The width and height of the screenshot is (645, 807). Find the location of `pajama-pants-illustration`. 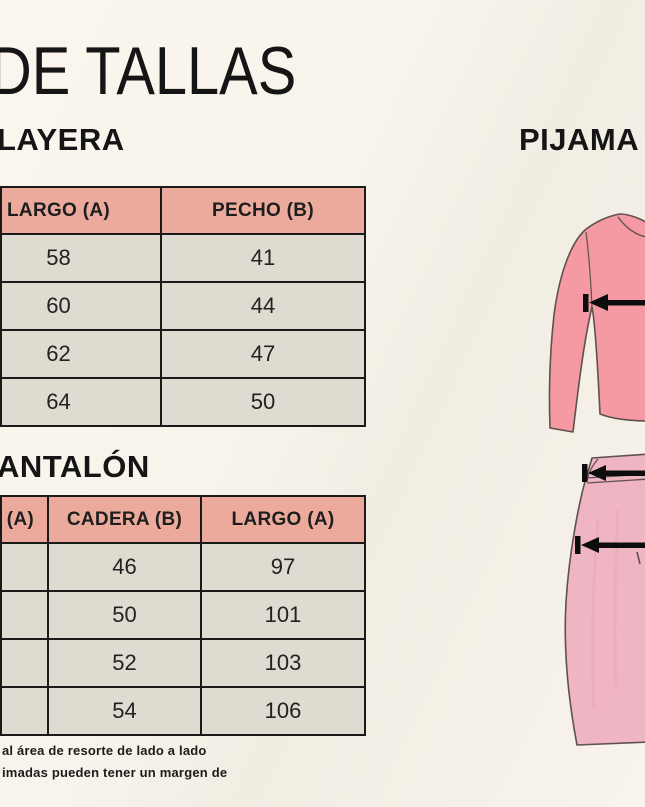

pajama-pants-illustration is located at coordinates (604, 599).